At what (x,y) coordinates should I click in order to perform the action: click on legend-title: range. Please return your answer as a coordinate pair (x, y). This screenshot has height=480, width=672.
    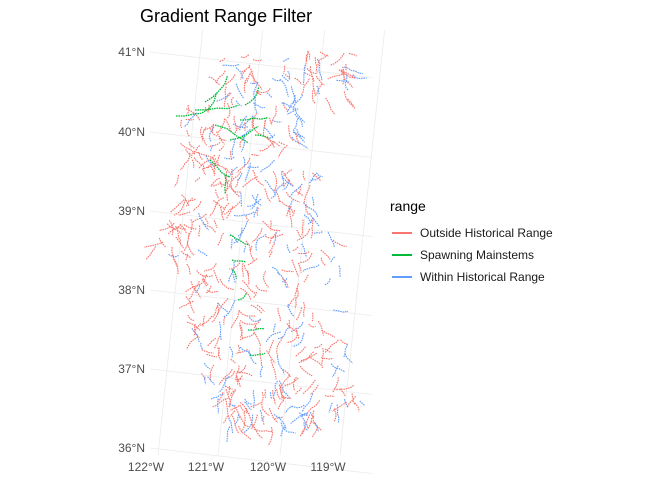
    Looking at the image, I should click on (408, 206).